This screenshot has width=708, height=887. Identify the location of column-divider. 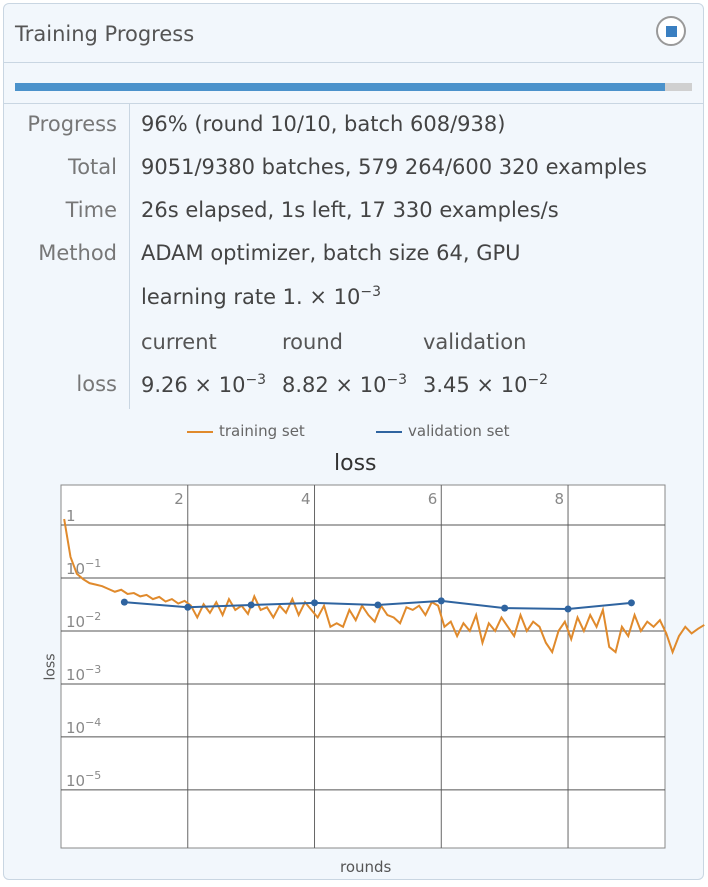
(129, 256).